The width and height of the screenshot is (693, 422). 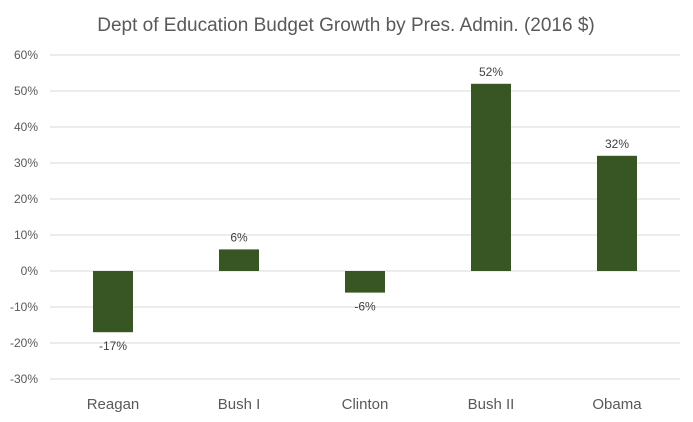 What do you see at coordinates (24, 343) in the screenshot?
I see `y-tick-label: -20%` at bounding box center [24, 343].